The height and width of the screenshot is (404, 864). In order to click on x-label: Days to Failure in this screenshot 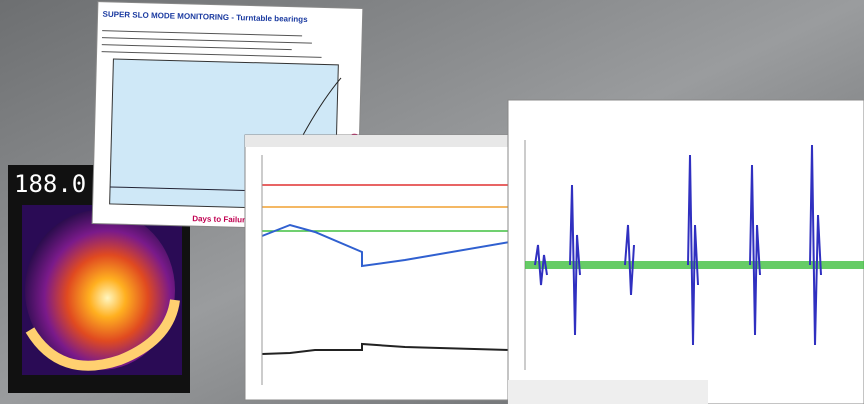, I will do `click(221, 219)`.